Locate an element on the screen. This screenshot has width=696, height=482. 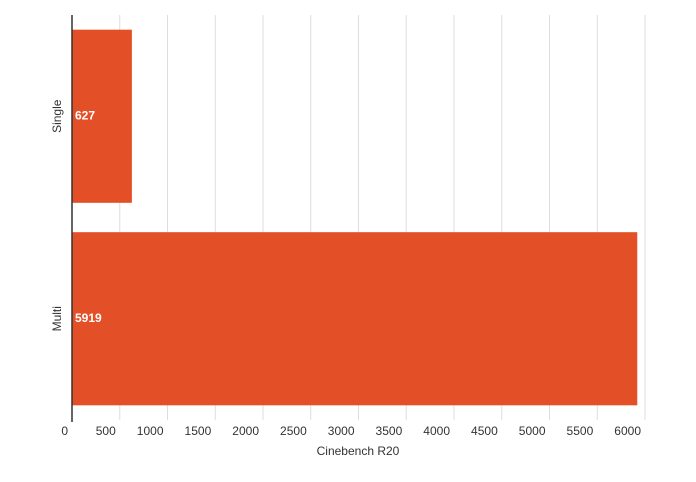
x-tick-label: 3000 is located at coordinates (341, 431).